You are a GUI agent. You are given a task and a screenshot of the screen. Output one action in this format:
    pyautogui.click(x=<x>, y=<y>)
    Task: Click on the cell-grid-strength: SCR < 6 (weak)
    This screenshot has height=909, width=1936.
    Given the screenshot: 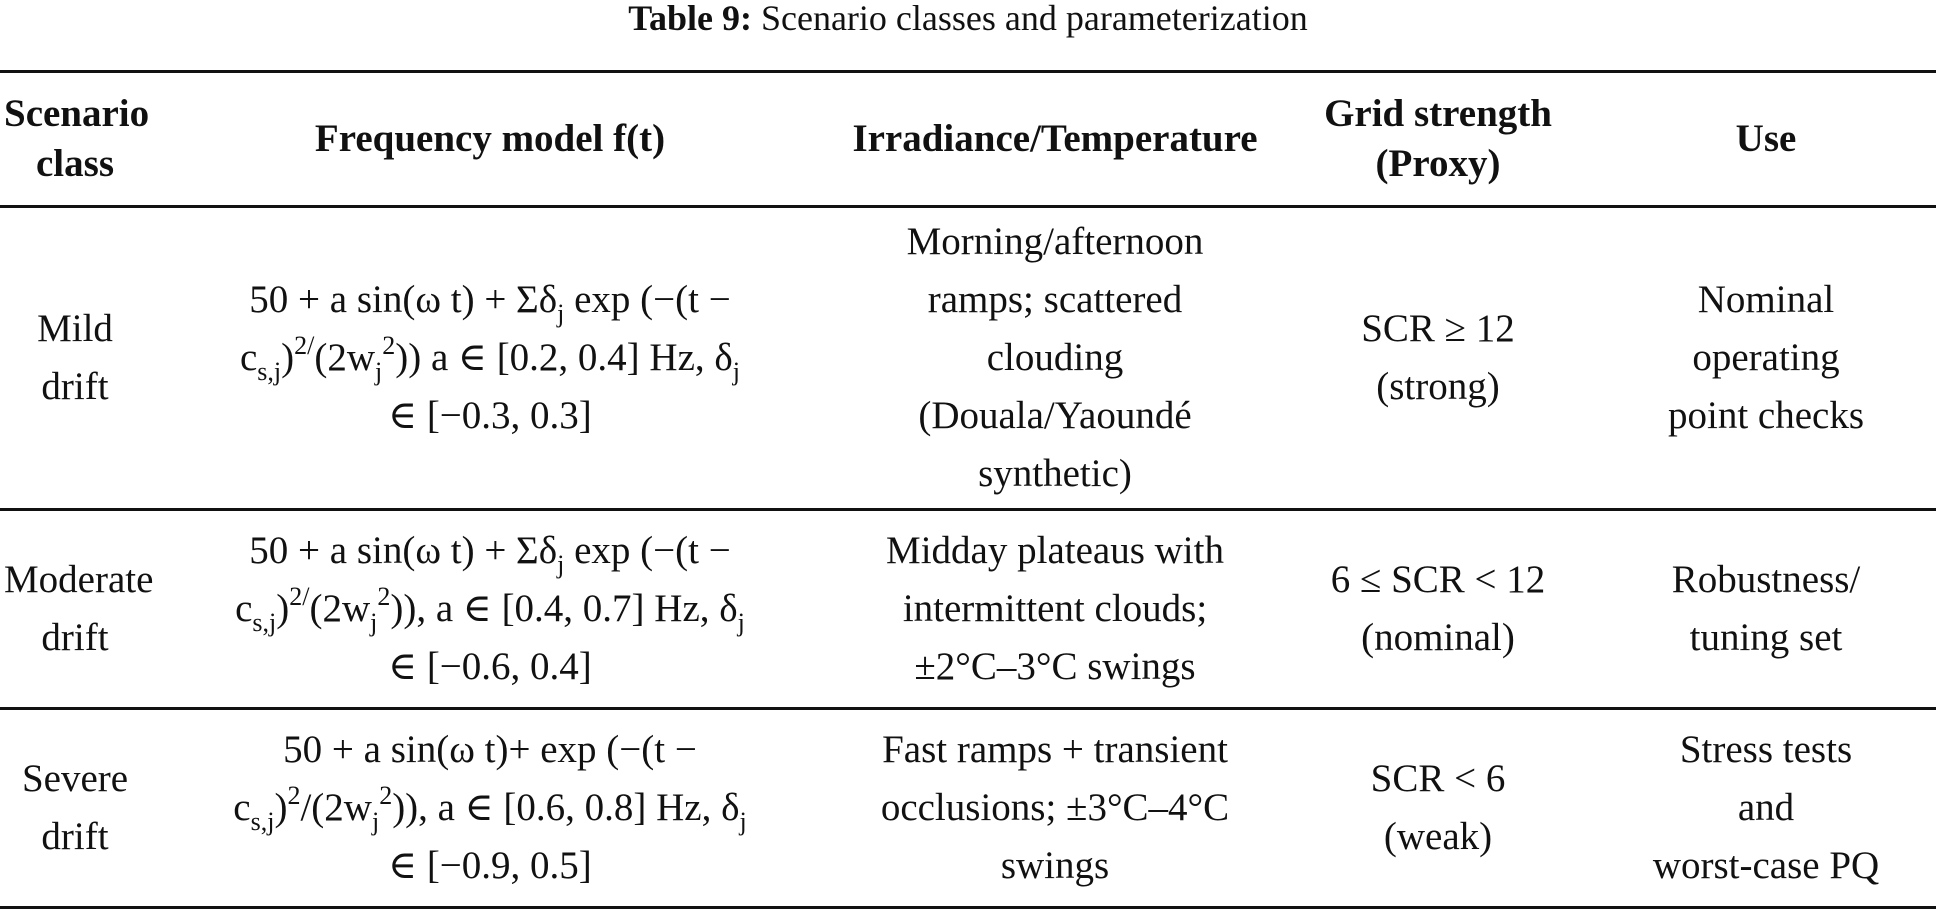 What is the action you would take?
    pyautogui.click(x=1438, y=807)
    